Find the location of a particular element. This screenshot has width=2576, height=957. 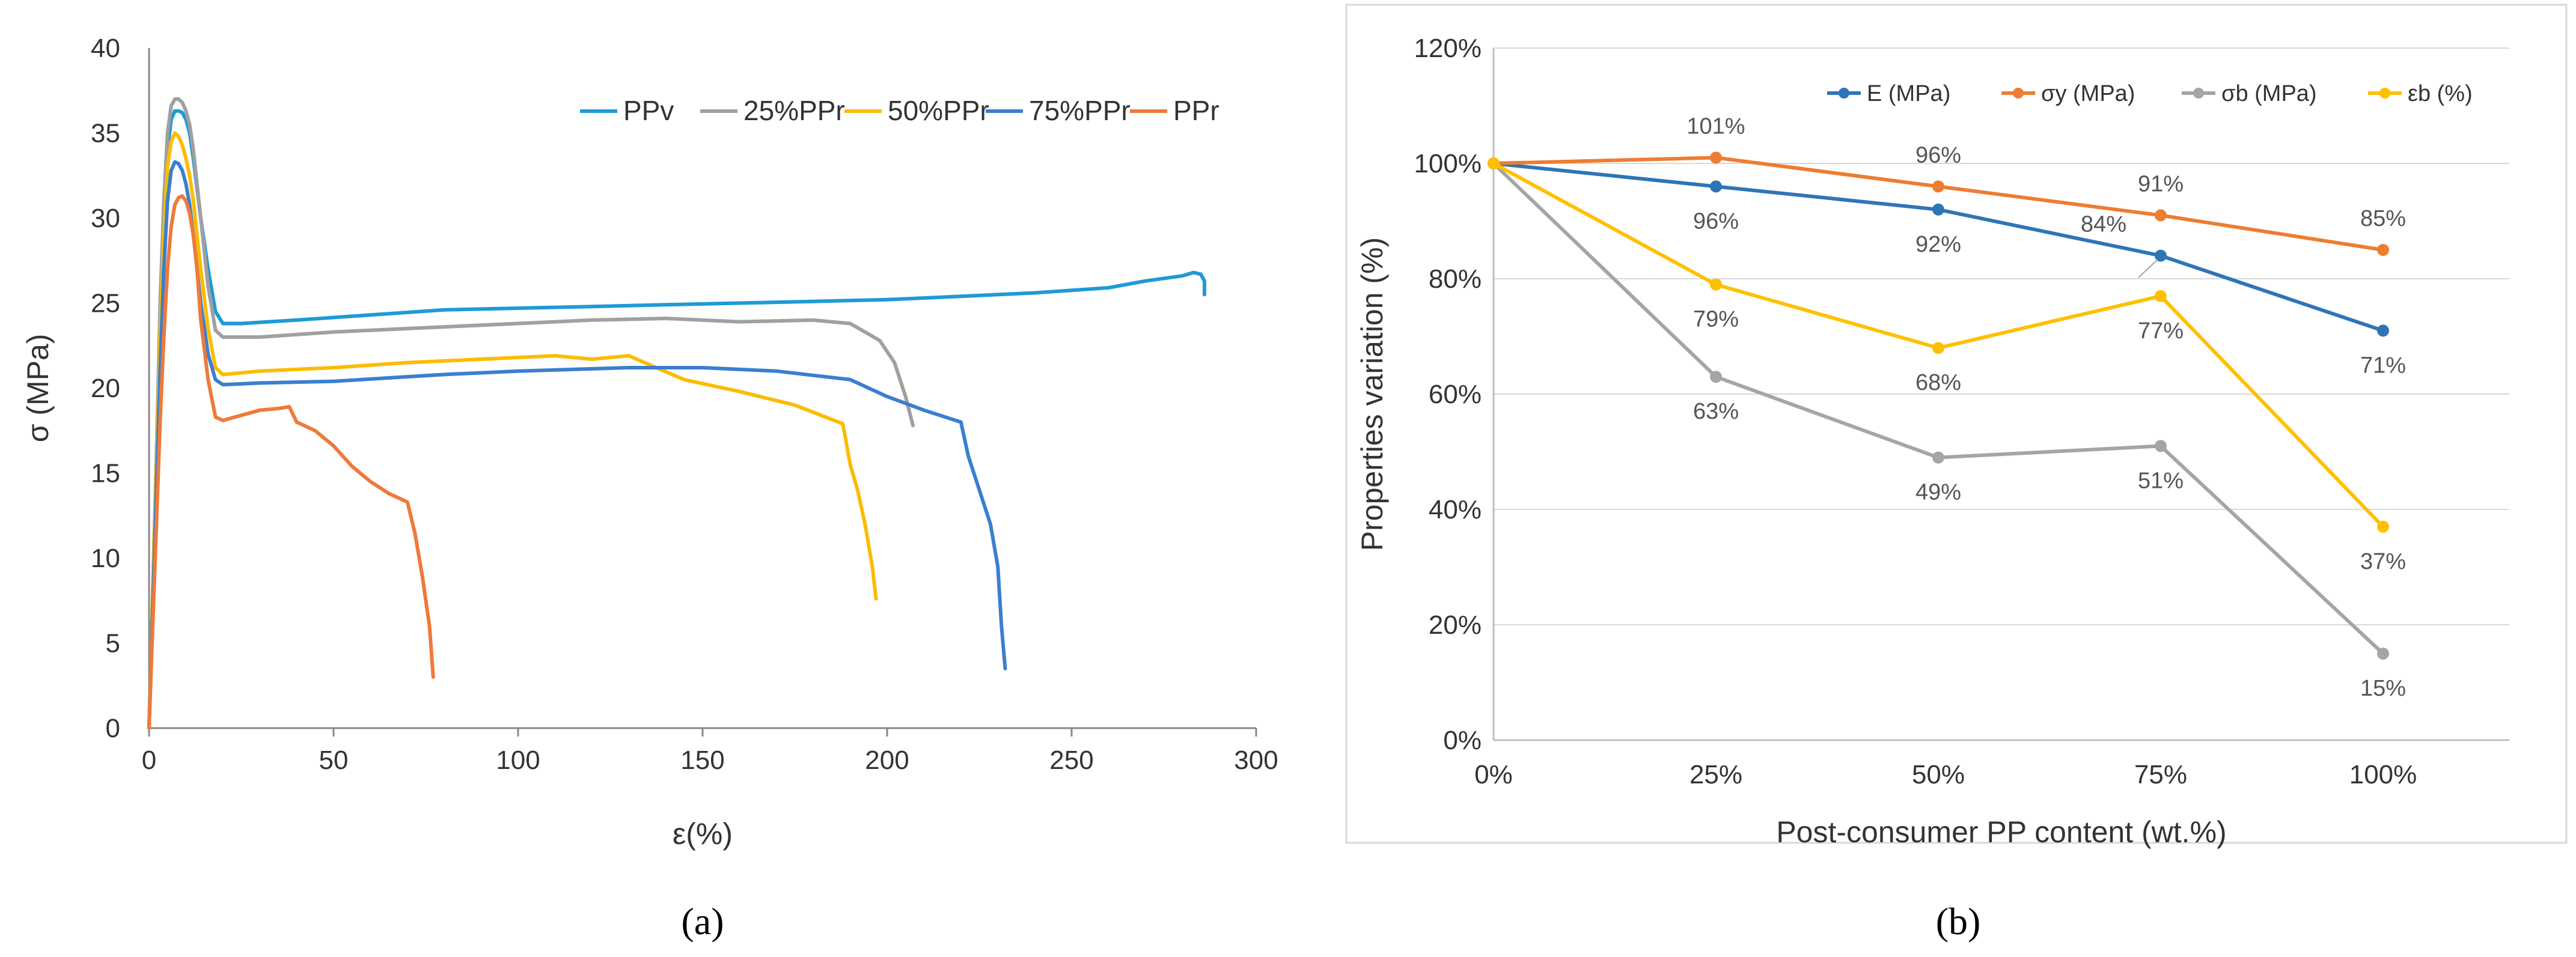

y-tick-label: 20% is located at coordinates (1455, 625).